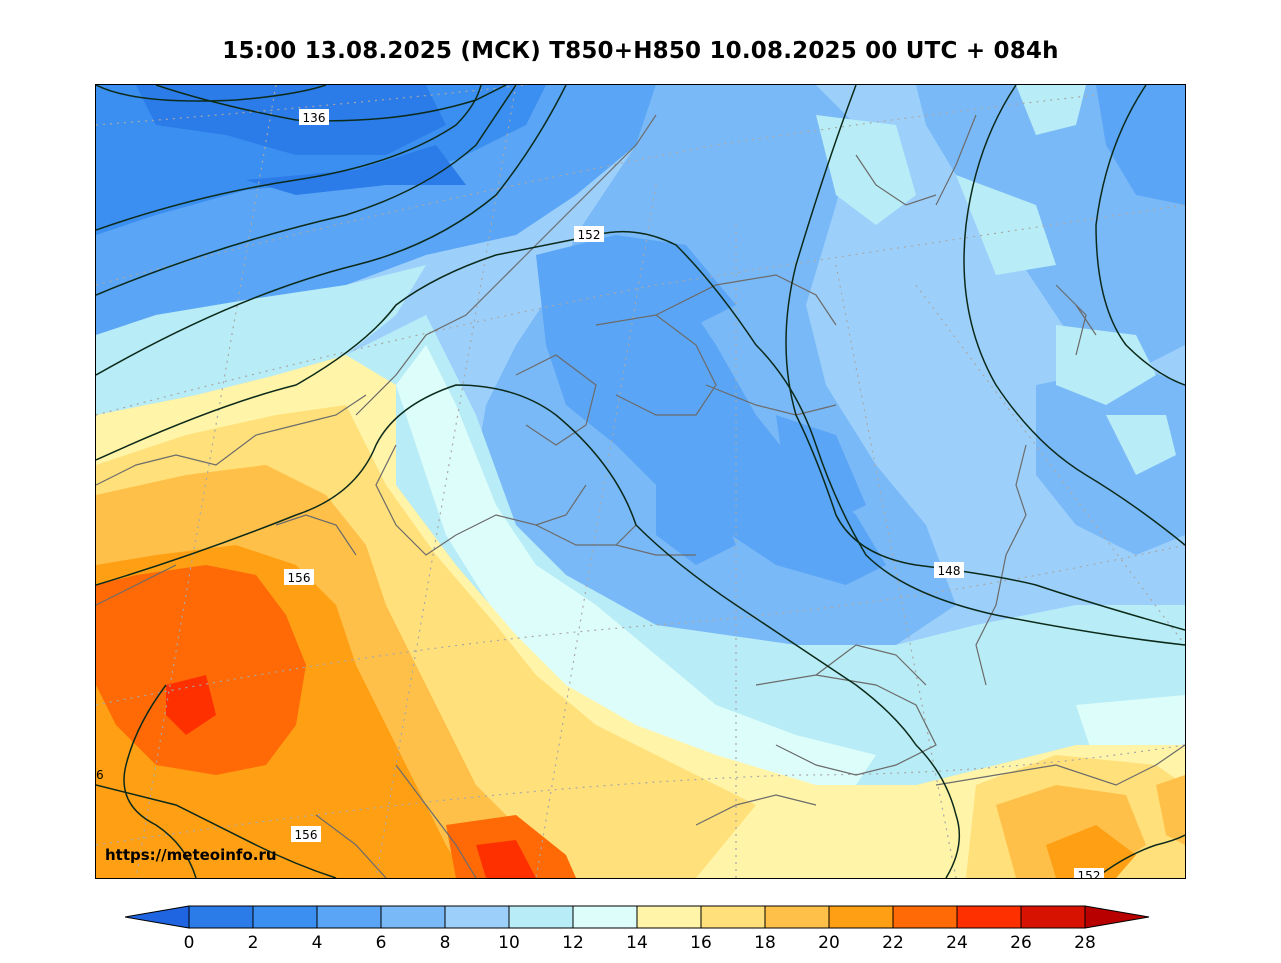 The width and height of the screenshot is (1281, 963). I want to click on colorbar-tick-label: 22, so click(893, 943).